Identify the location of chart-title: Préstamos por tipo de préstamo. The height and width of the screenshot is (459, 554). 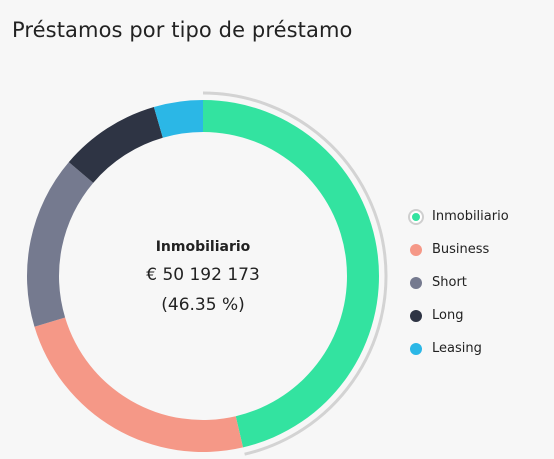
(182, 30).